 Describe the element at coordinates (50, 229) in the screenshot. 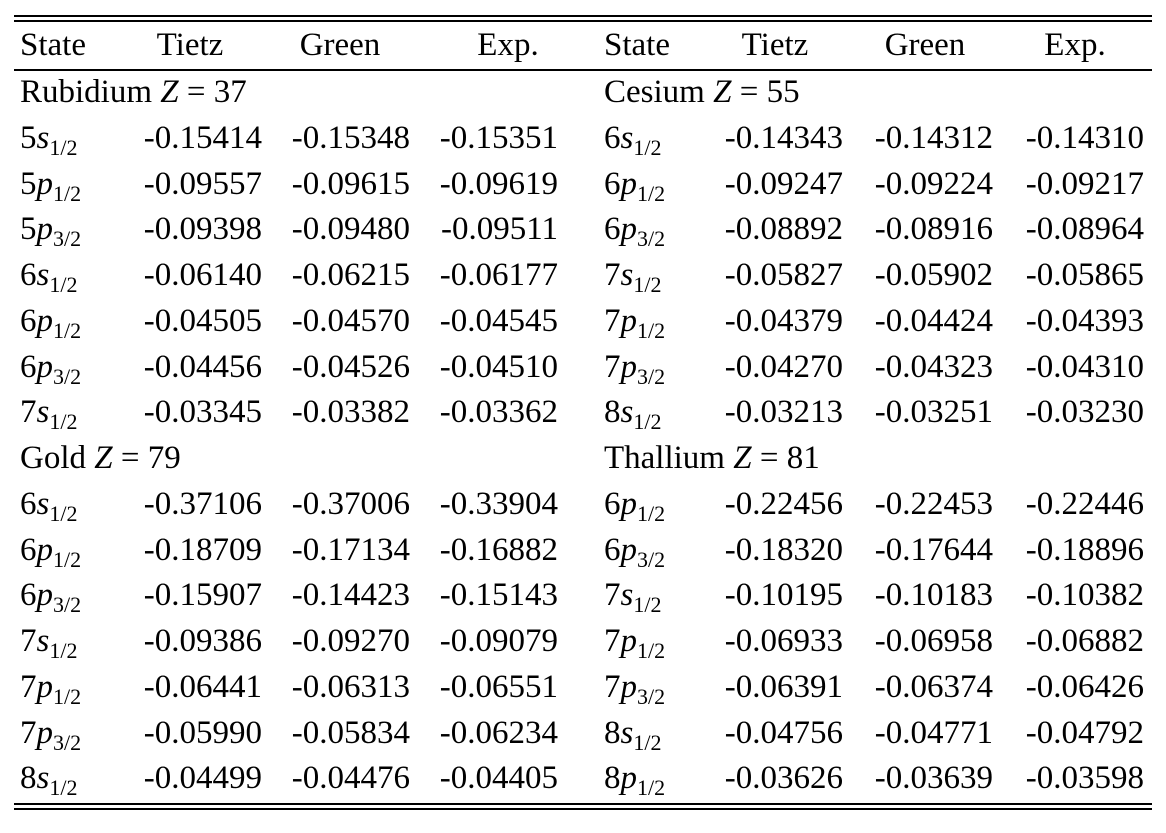

I see `state: 5p3/2` at that location.